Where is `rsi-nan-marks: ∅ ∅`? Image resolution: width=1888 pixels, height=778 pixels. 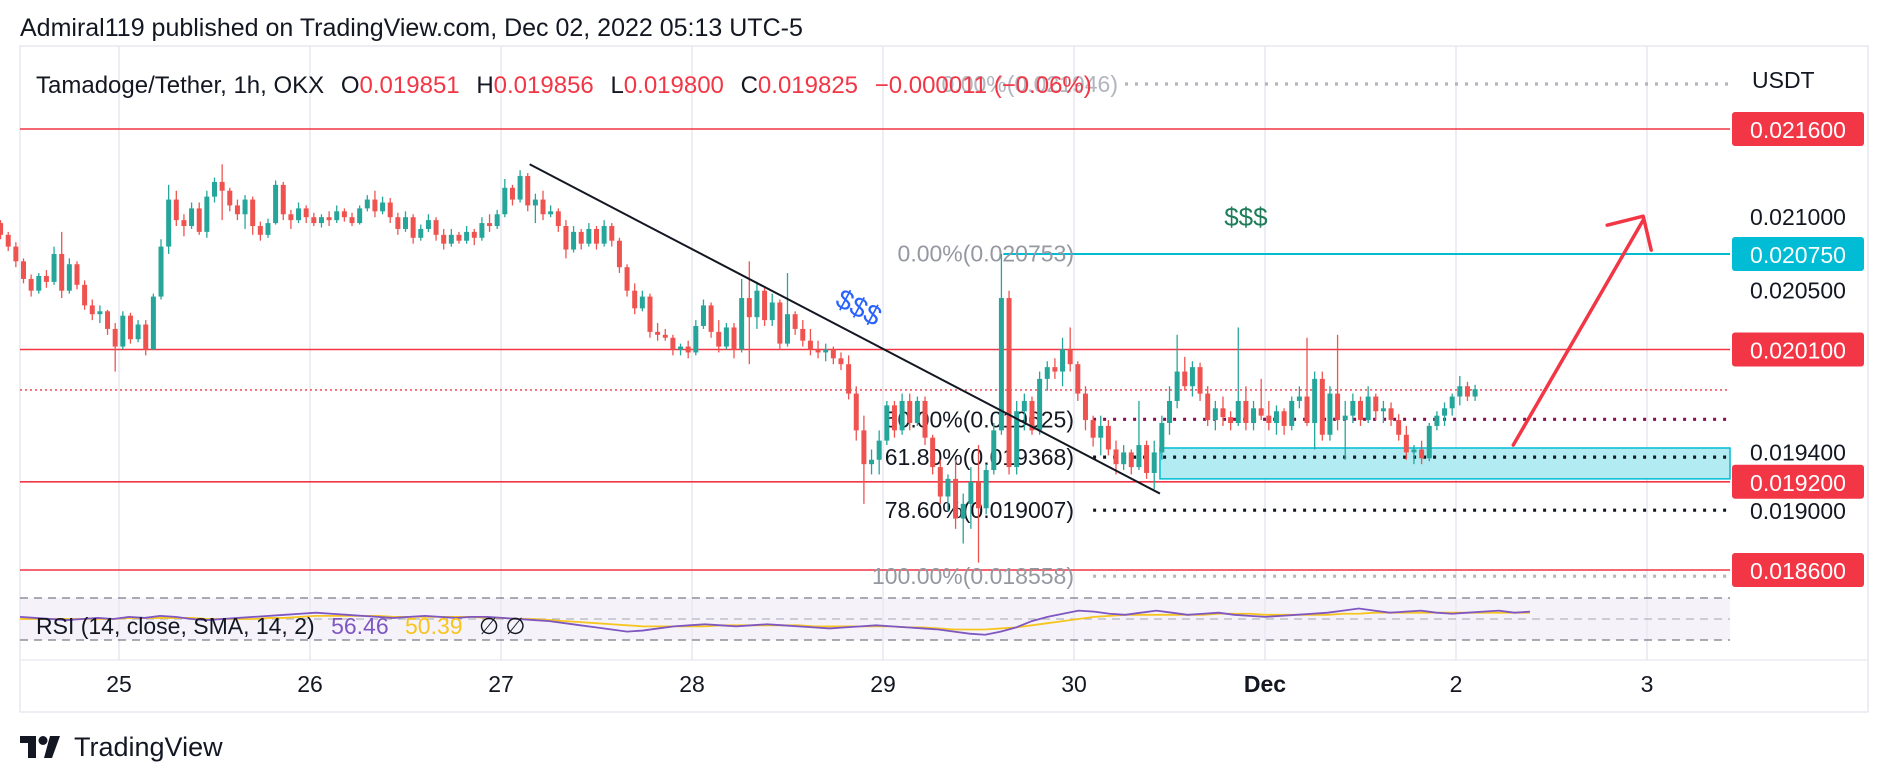 rsi-nan-marks: ∅ ∅ is located at coordinates (502, 626).